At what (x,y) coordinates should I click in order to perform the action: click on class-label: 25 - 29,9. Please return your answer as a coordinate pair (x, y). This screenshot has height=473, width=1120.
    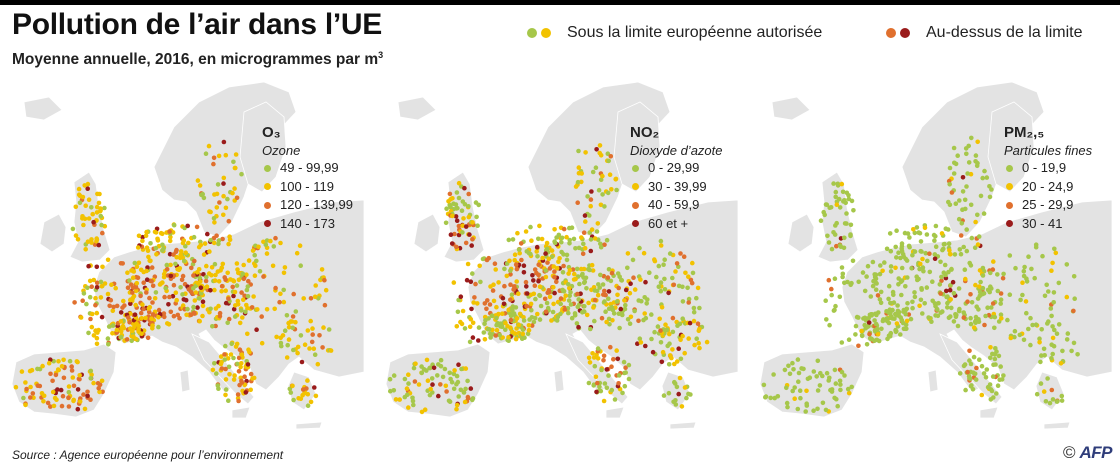
    Looking at the image, I should click on (1048, 204).